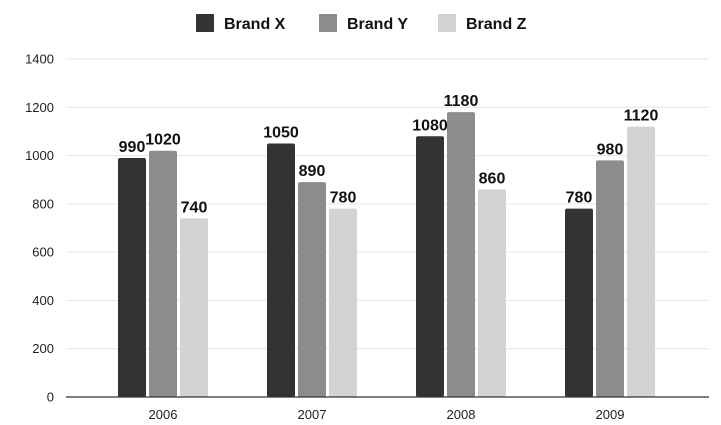 The width and height of the screenshot is (721, 425). What do you see at coordinates (194, 307) in the screenshot?
I see `bar-brand-z-2006` at bounding box center [194, 307].